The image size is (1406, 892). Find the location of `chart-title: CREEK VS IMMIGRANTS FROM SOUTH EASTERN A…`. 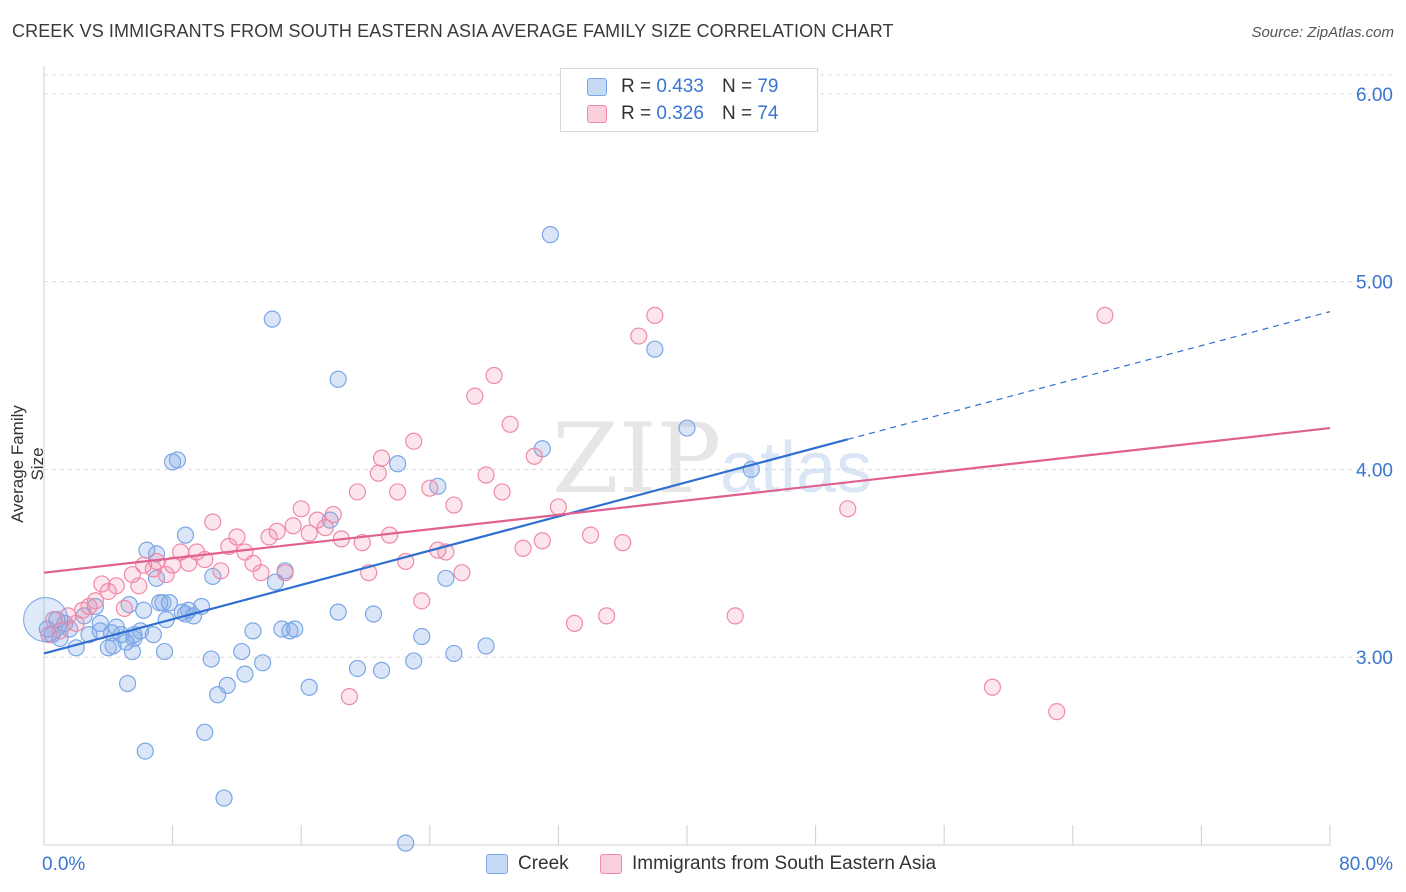

chart-title: CREEK VS IMMIGRANTS FROM SOUTH EASTERN A… is located at coordinates (453, 31).